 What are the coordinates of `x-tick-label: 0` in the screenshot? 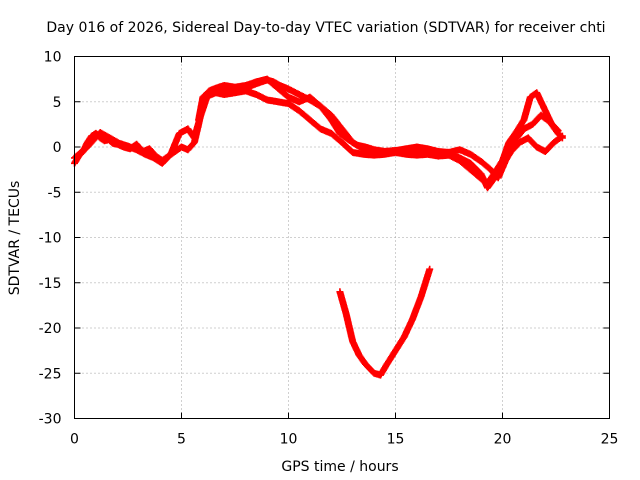 It's located at (74, 440).